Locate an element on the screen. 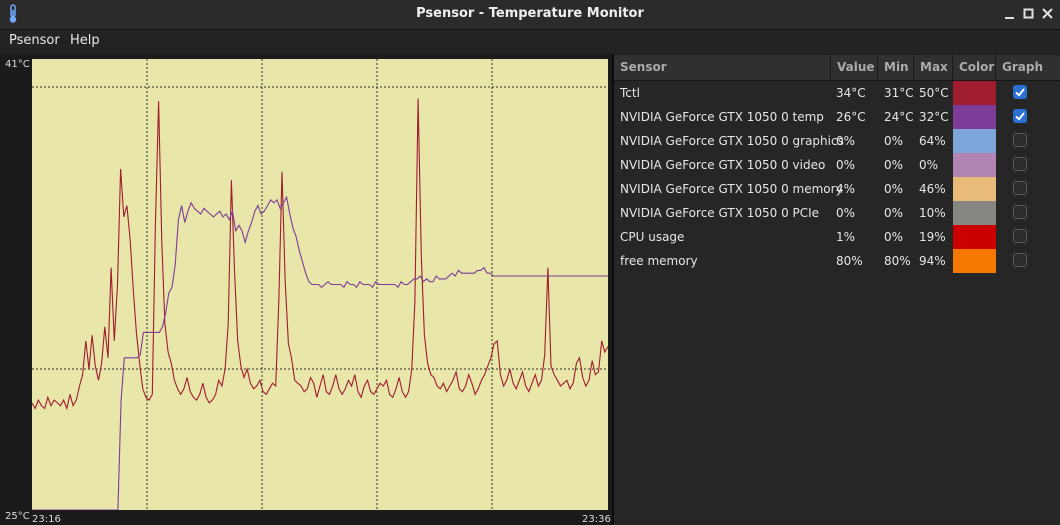  menu-help: Help is located at coordinates (85, 40).